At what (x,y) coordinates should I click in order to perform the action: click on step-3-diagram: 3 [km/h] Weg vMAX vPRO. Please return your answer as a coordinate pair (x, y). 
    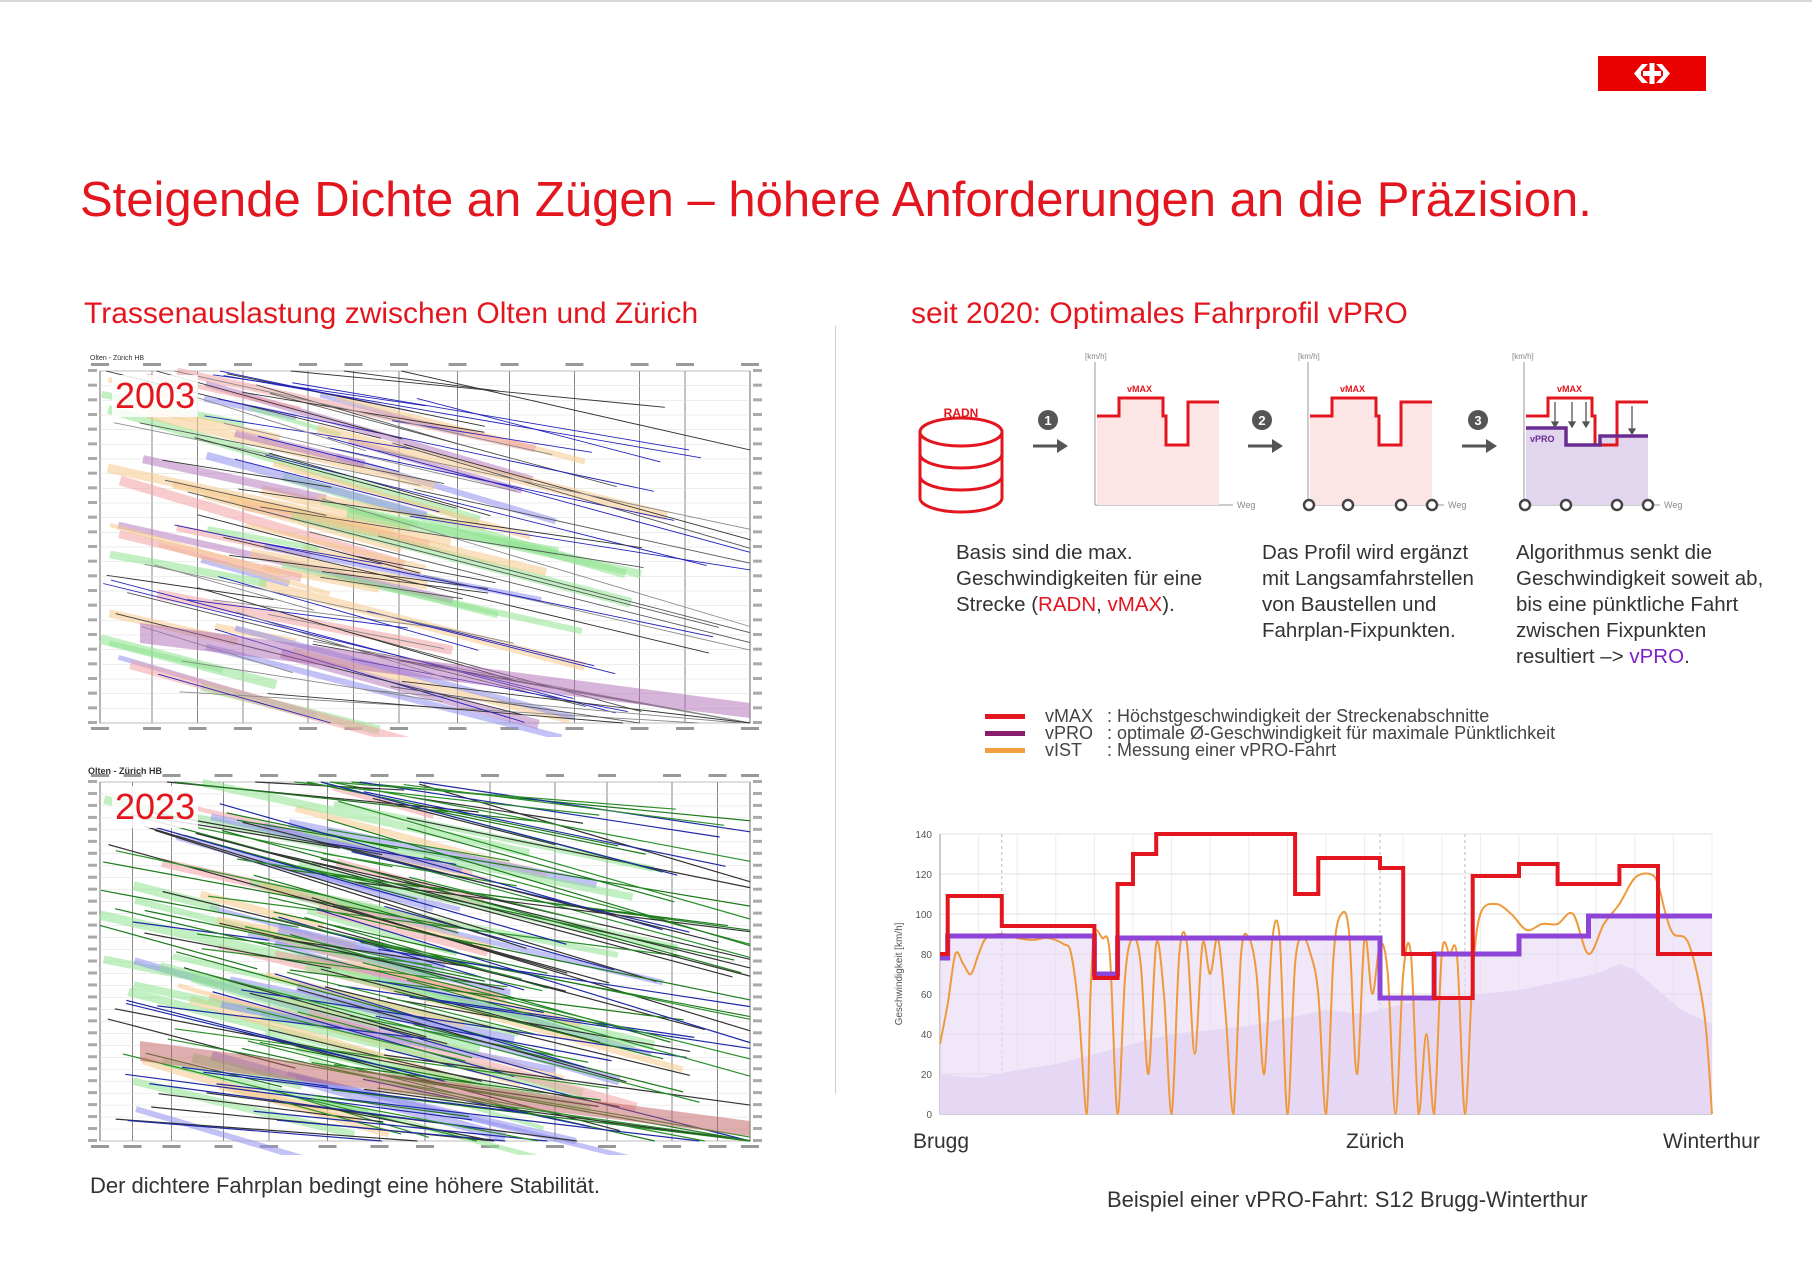
    Looking at the image, I should click on (1582, 435).